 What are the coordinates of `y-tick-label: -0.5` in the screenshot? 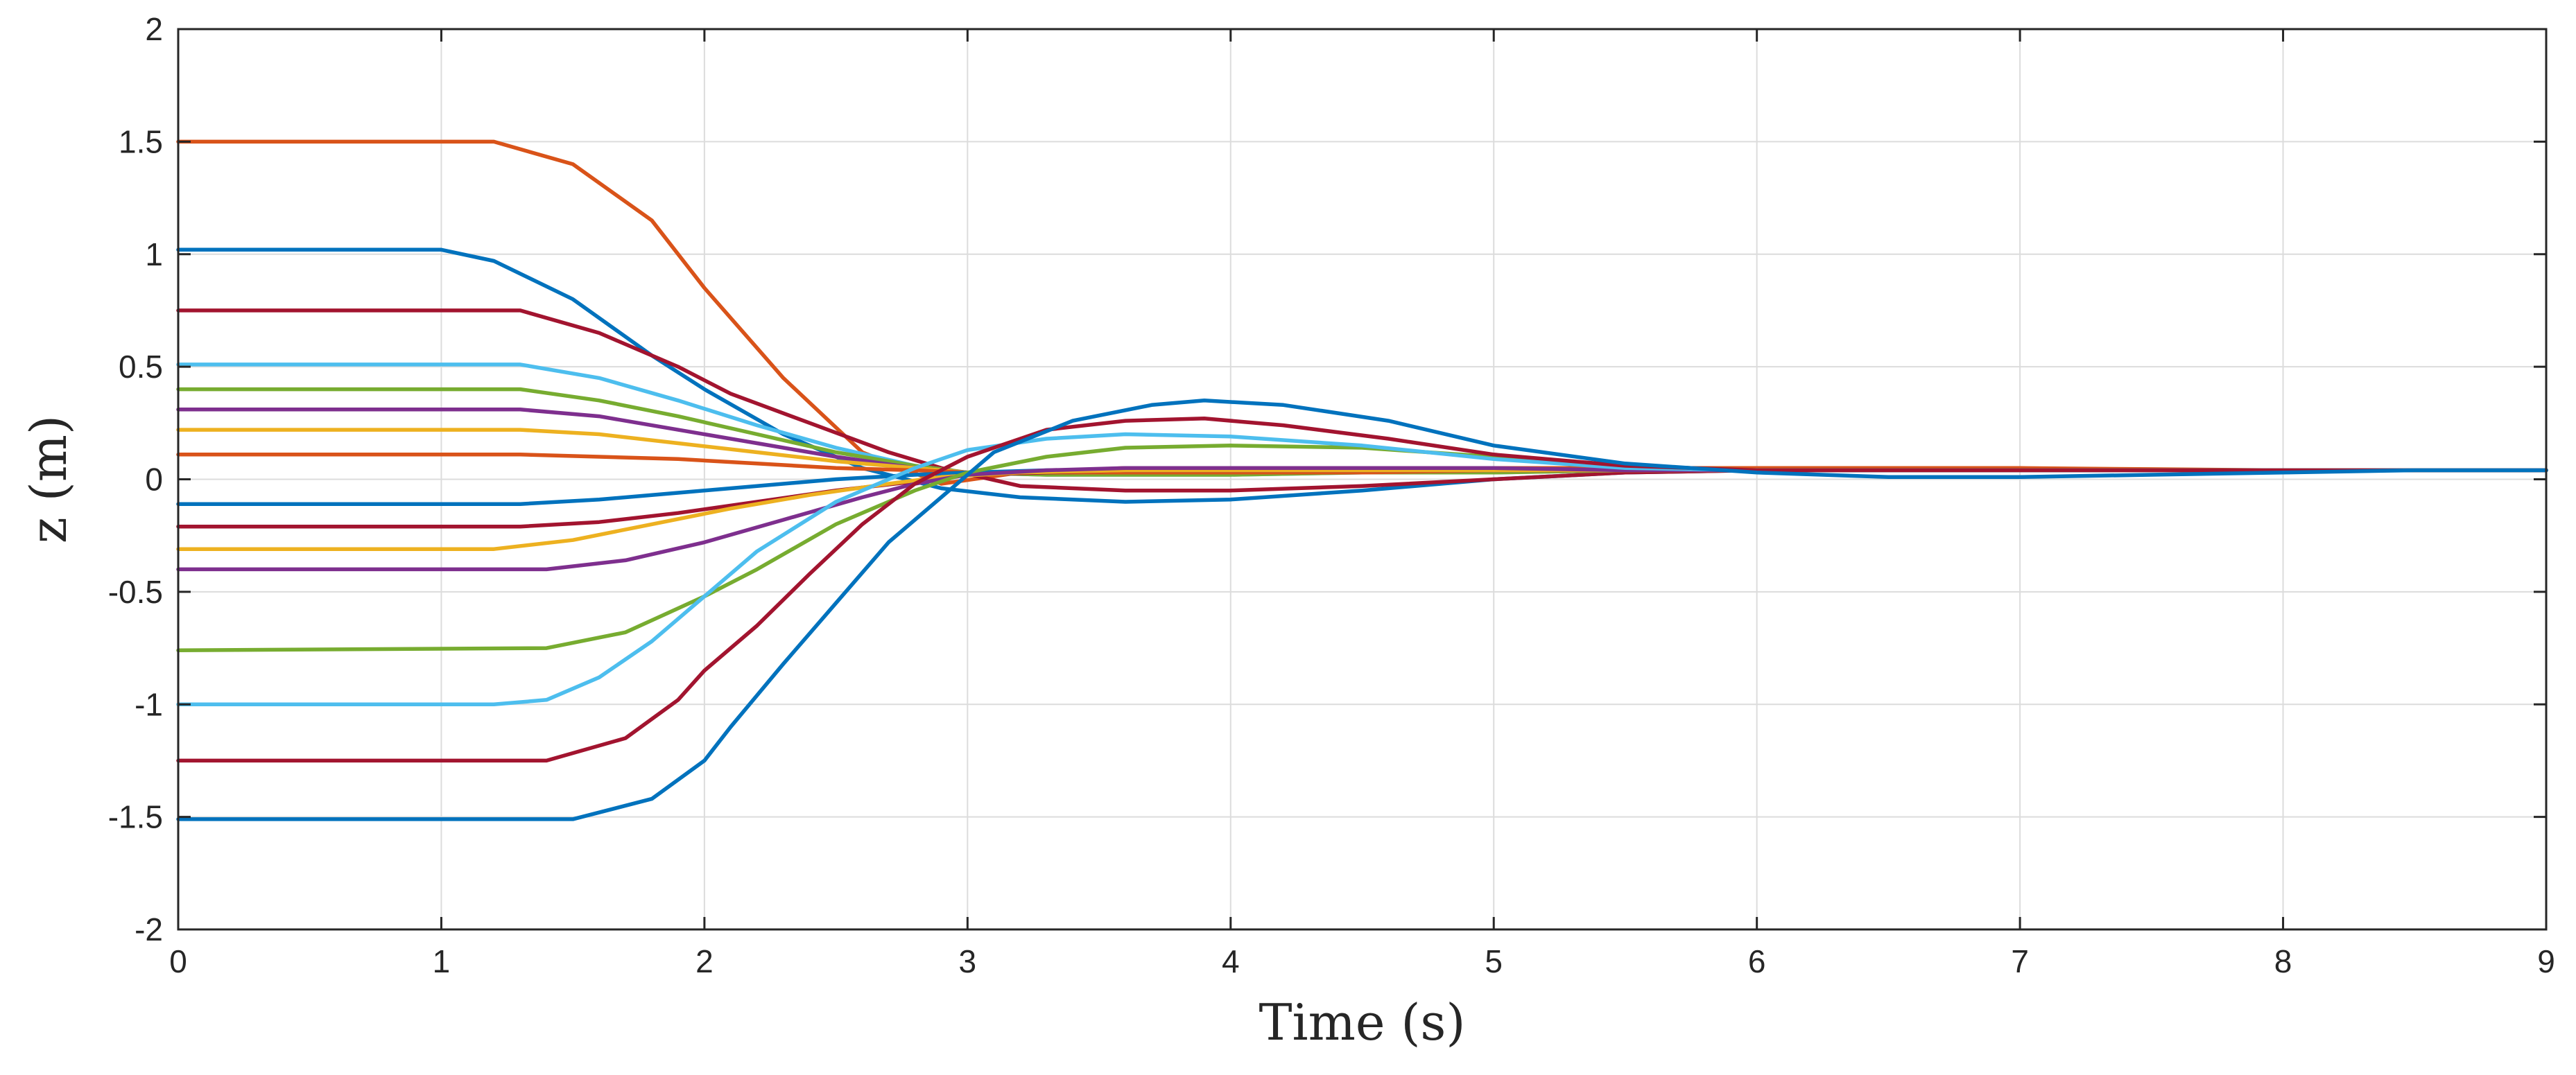 It's located at (135, 592).